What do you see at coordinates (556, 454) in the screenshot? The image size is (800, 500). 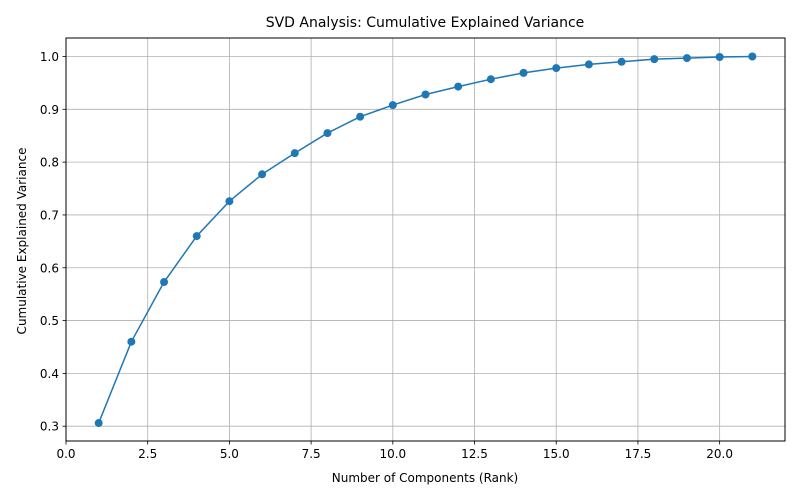 I see `x-tick-label: 15.0` at bounding box center [556, 454].